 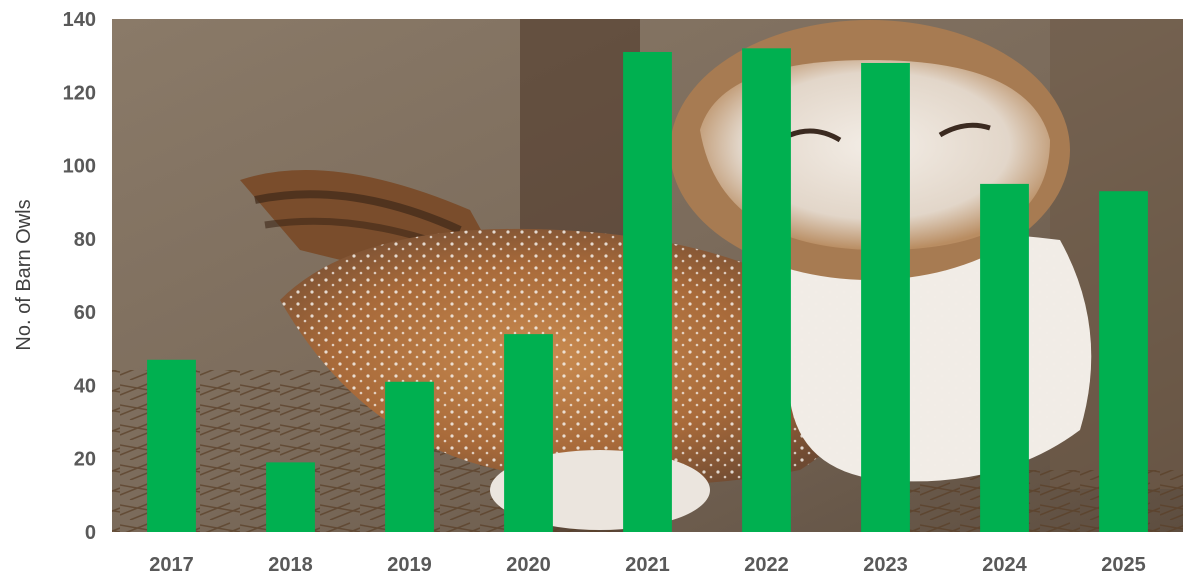 What do you see at coordinates (885, 565) in the screenshot?
I see `x-tick-label: 2023` at bounding box center [885, 565].